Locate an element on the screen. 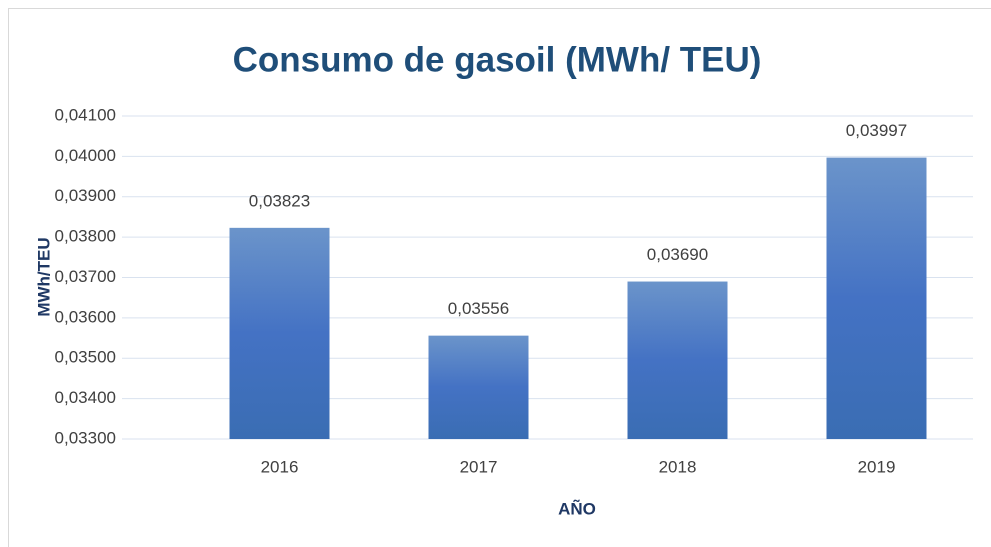 This screenshot has width=991, height=547. x-tick-label: 2017 is located at coordinates (479, 466).